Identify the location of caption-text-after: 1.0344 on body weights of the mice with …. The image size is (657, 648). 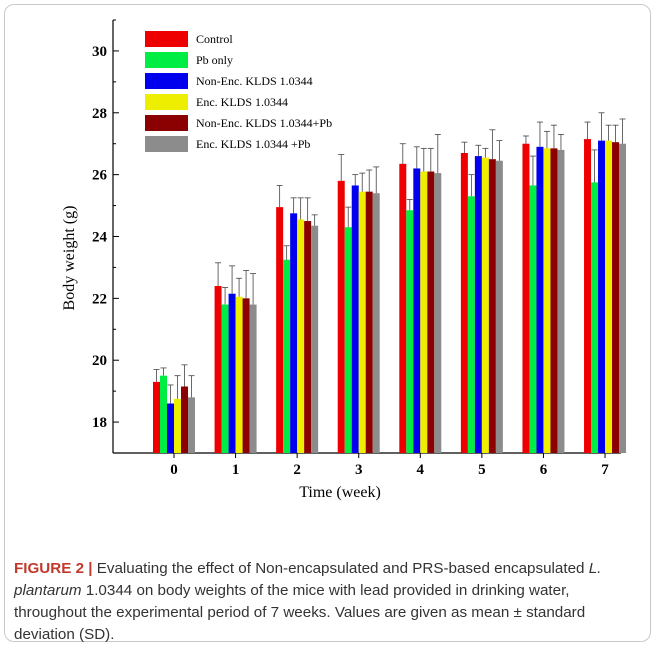
(300, 612).